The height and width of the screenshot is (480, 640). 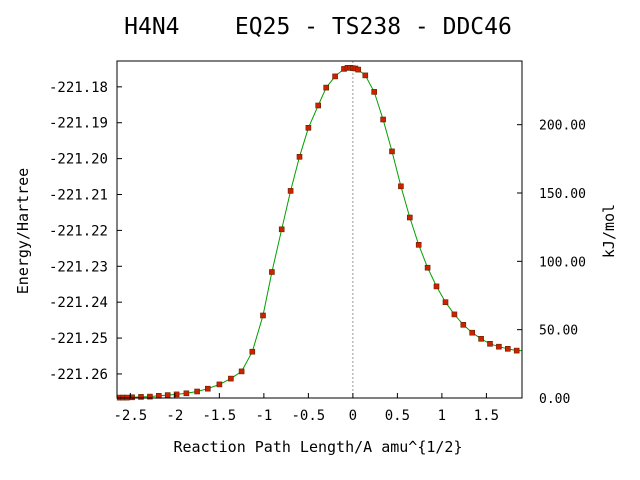 I want to click on y2-tick-label: 200.00, so click(x=562, y=126).